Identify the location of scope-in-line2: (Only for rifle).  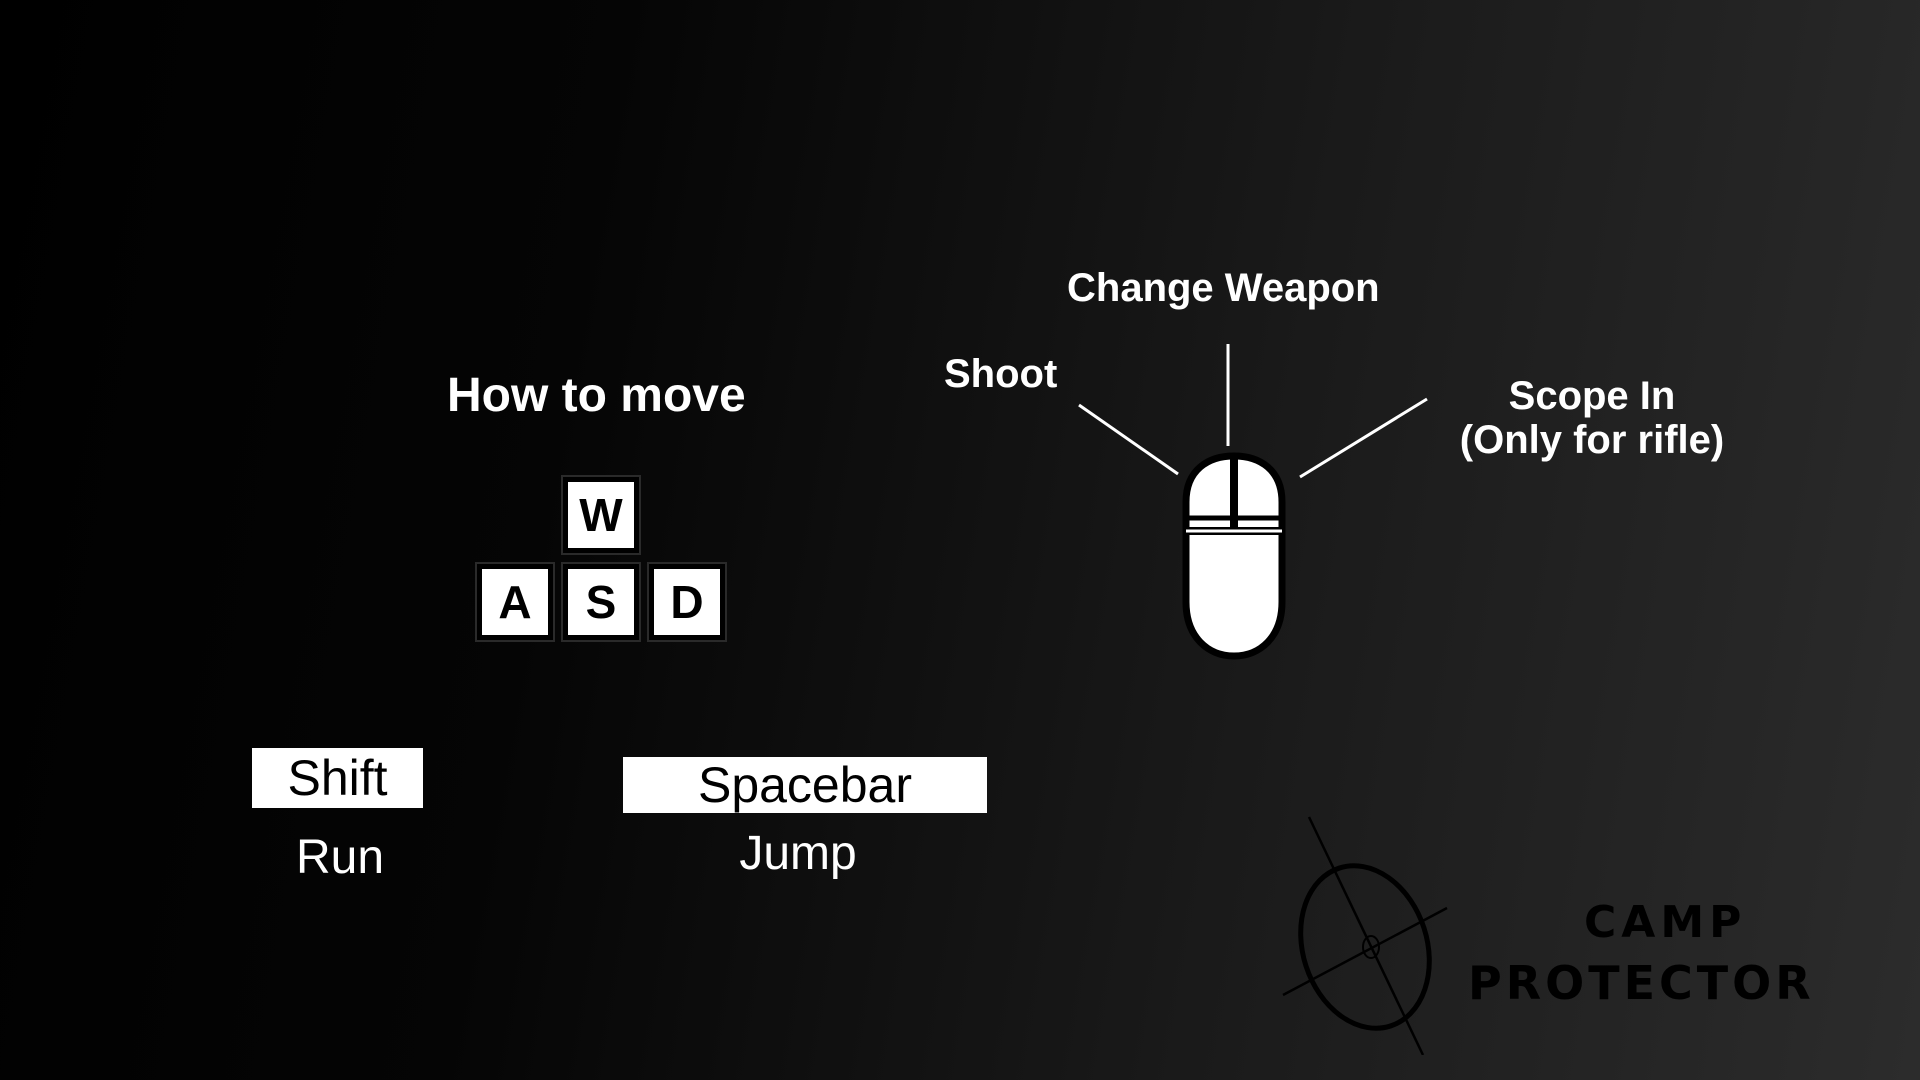
(1592, 440).